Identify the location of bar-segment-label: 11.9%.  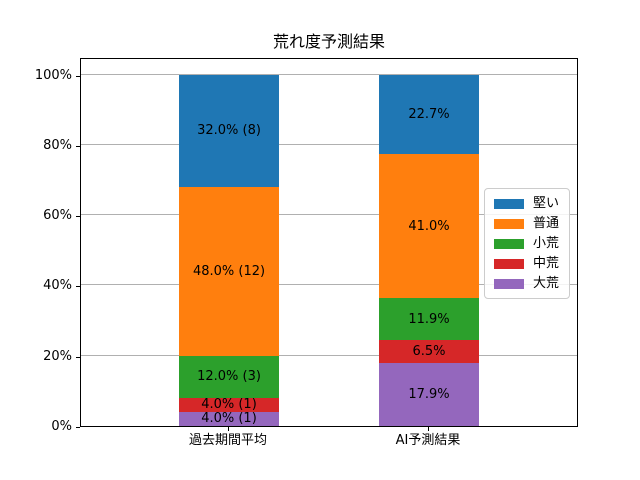
(429, 319).